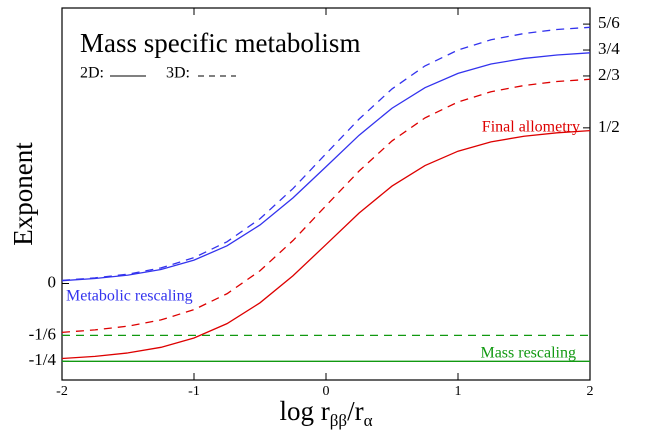 This screenshot has width=649, height=436. I want to click on y-tick-label: -1/6, so click(42, 333).